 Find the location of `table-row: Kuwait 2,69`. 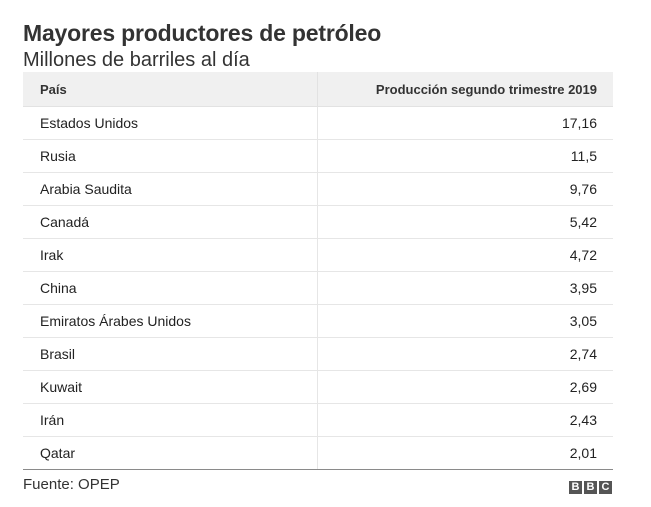

table-row: Kuwait 2,69 is located at coordinates (318, 387).